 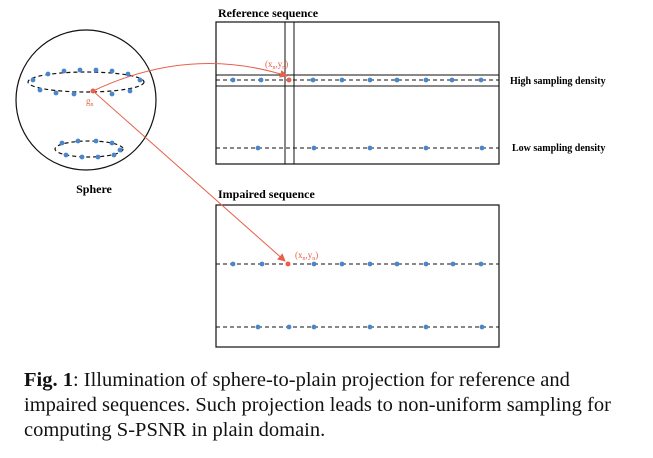 What do you see at coordinates (276, 65) in the screenshot?
I see `reference-point-label: (xn,yn)` at bounding box center [276, 65].